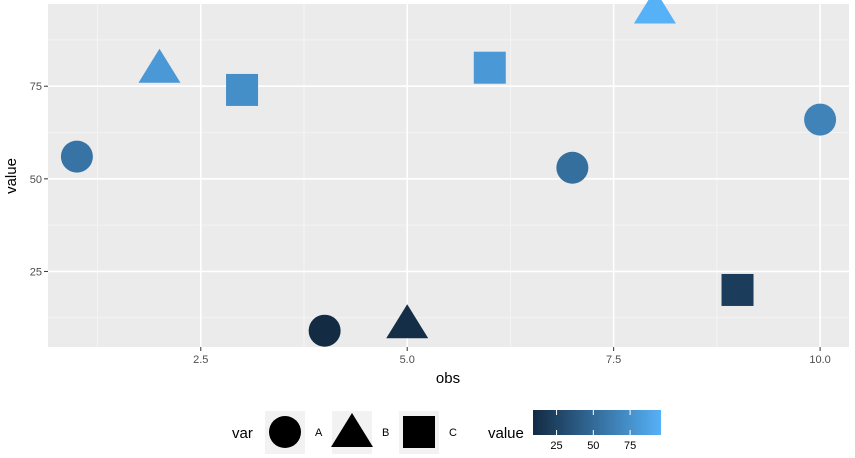  I want to click on legend-key-c, so click(419, 432).